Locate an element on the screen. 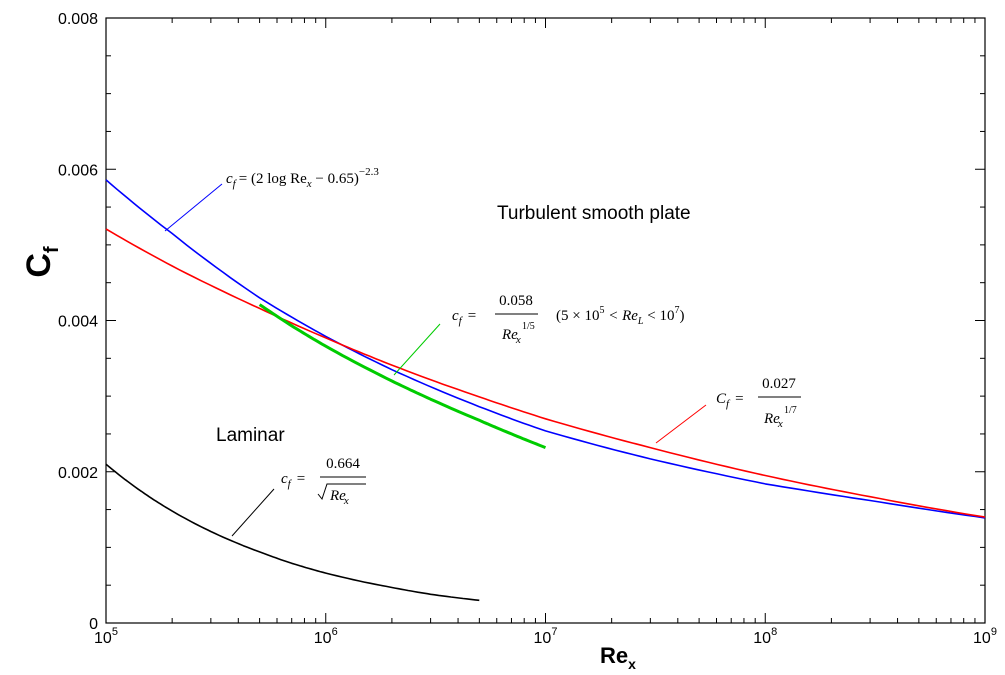  svg-text: 1/5 is located at coordinates (528, 326).